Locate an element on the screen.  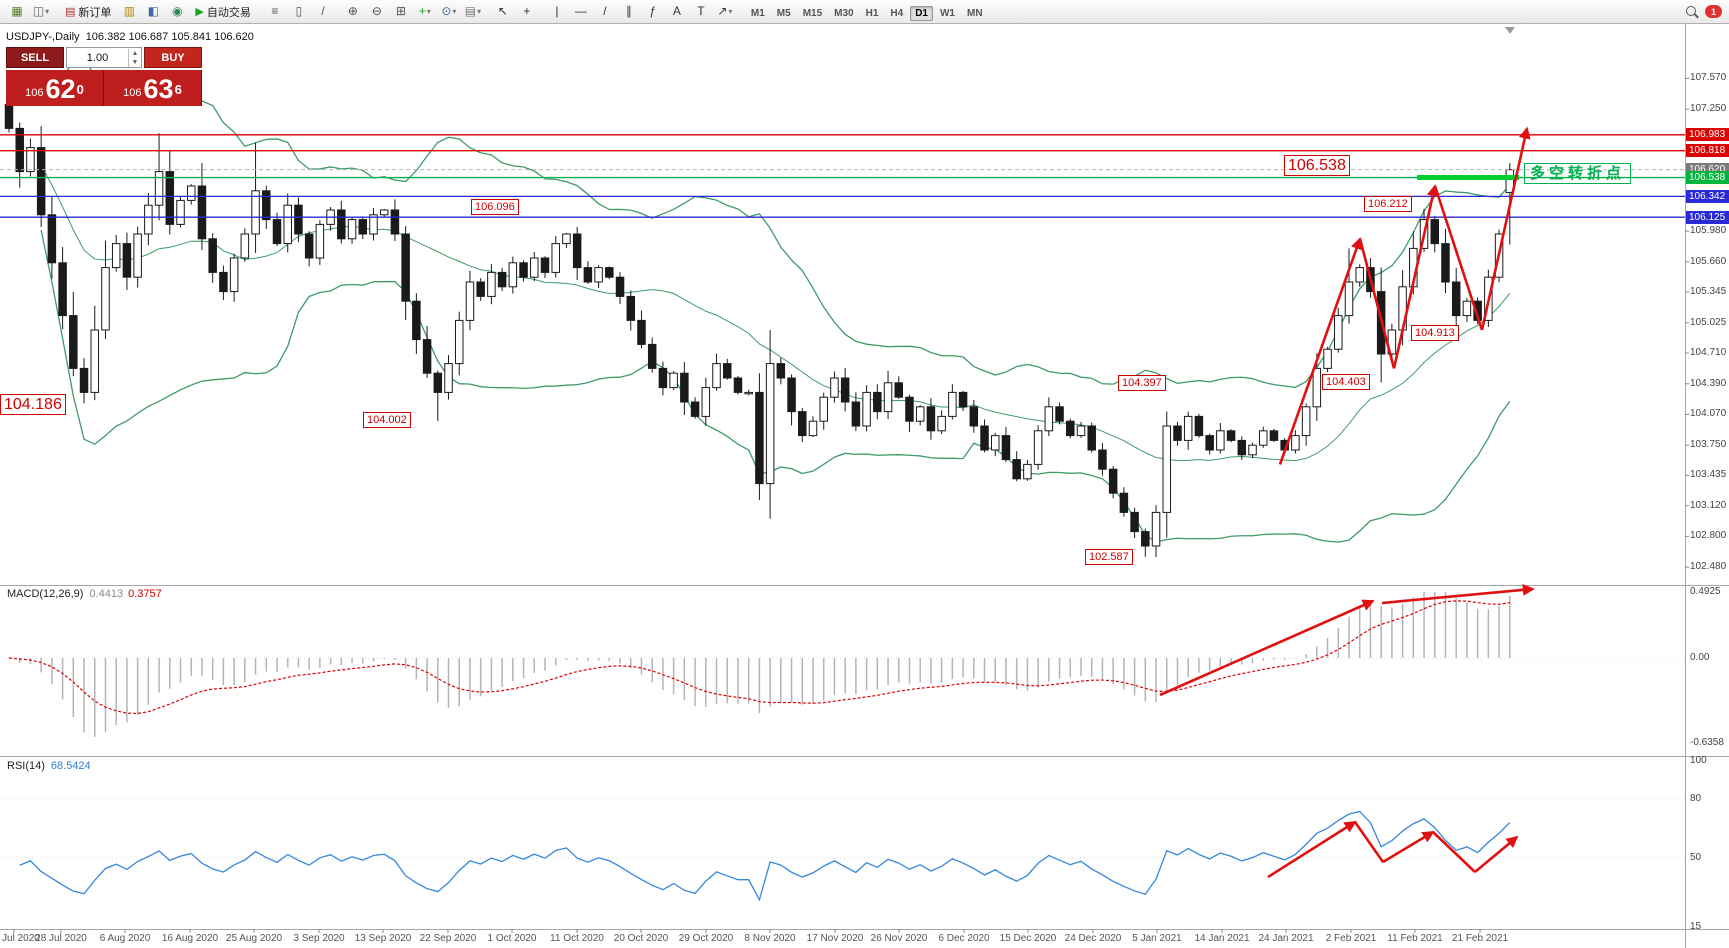
macd-indicator is located at coordinates (842, 664).